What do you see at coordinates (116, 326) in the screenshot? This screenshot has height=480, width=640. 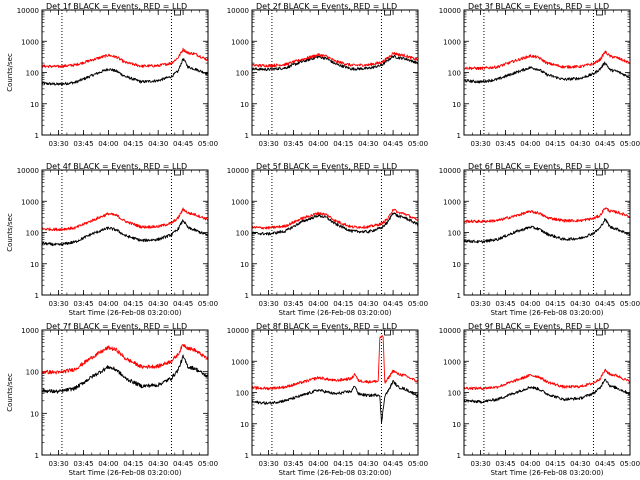 I see `chart-title: Det 7f BLACK = Events, RED = LLD` at bounding box center [116, 326].